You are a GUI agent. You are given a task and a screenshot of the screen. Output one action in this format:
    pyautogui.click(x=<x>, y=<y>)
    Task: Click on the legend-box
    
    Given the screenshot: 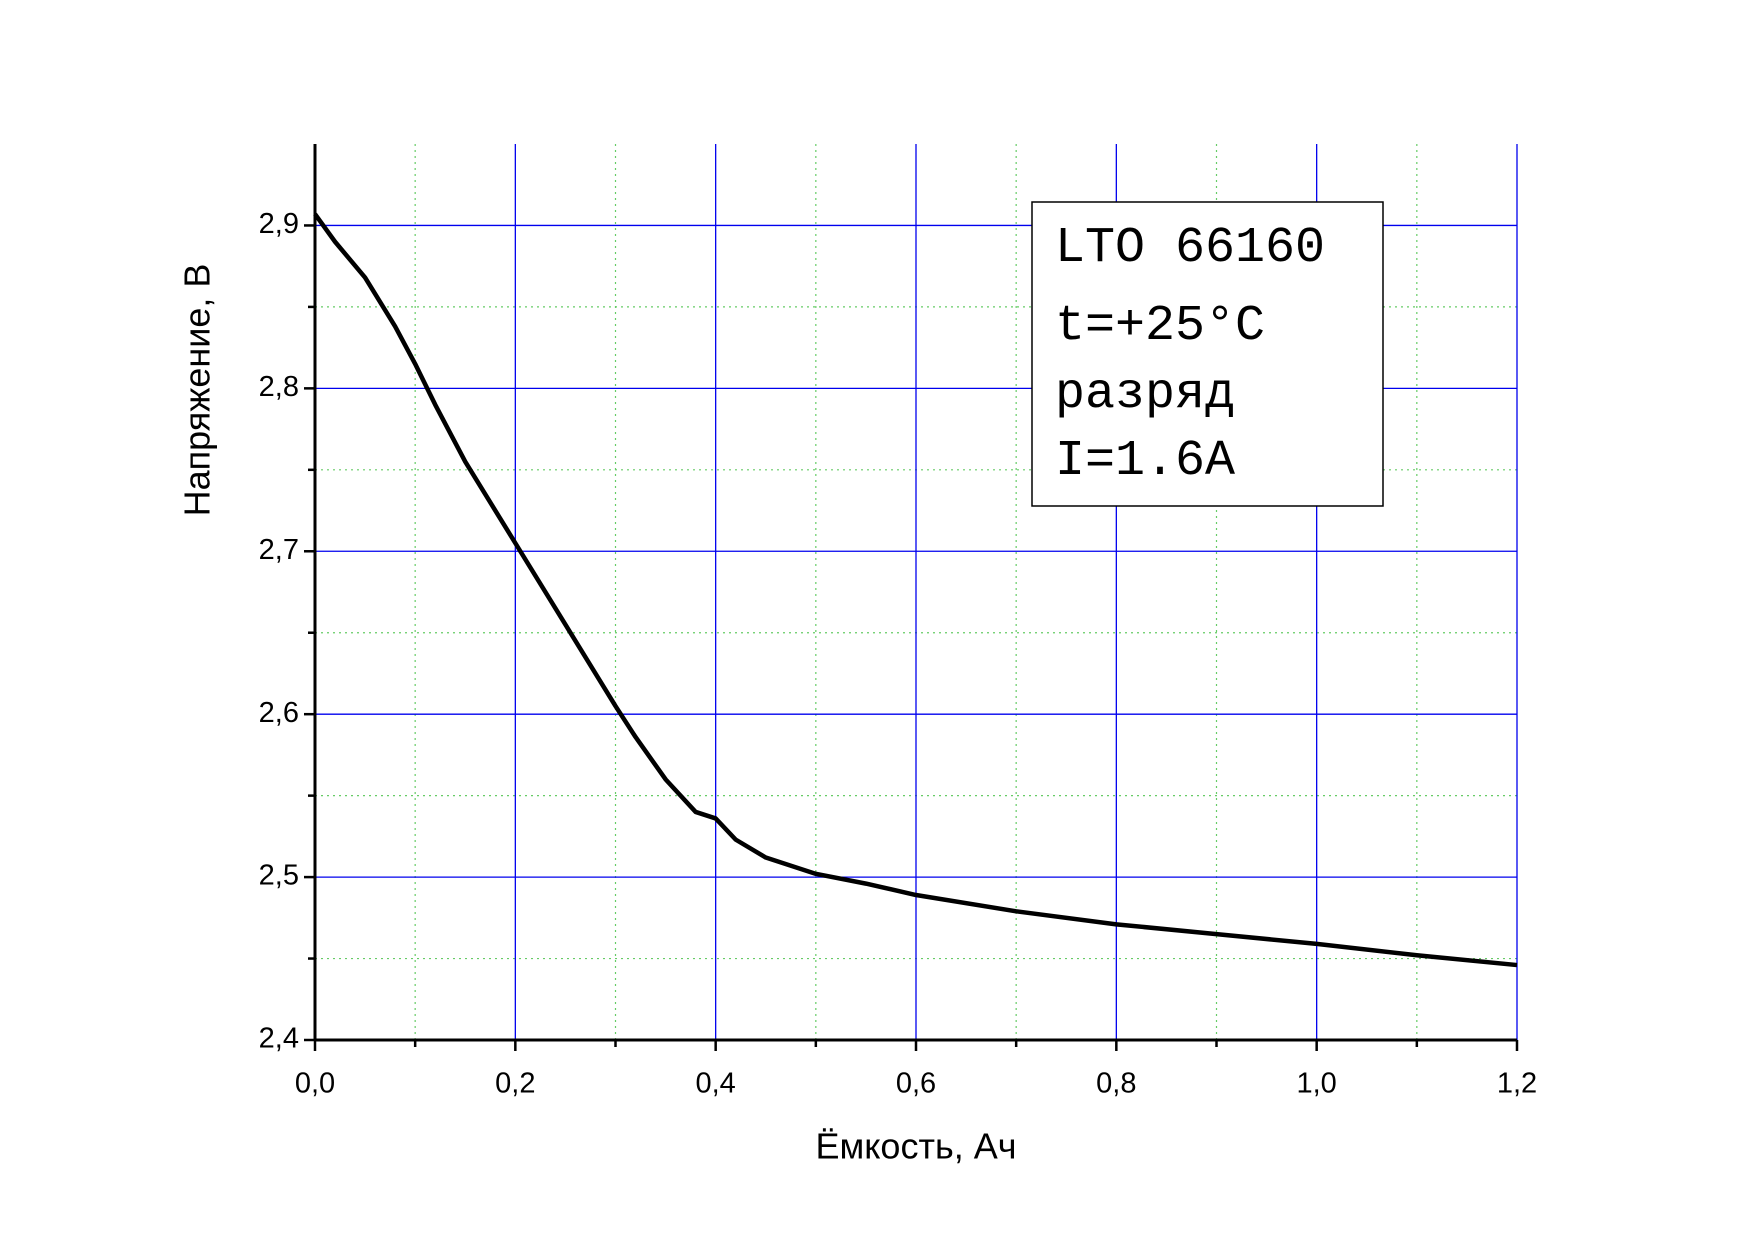 What is the action you would take?
    pyautogui.click(x=1207, y=354)
    